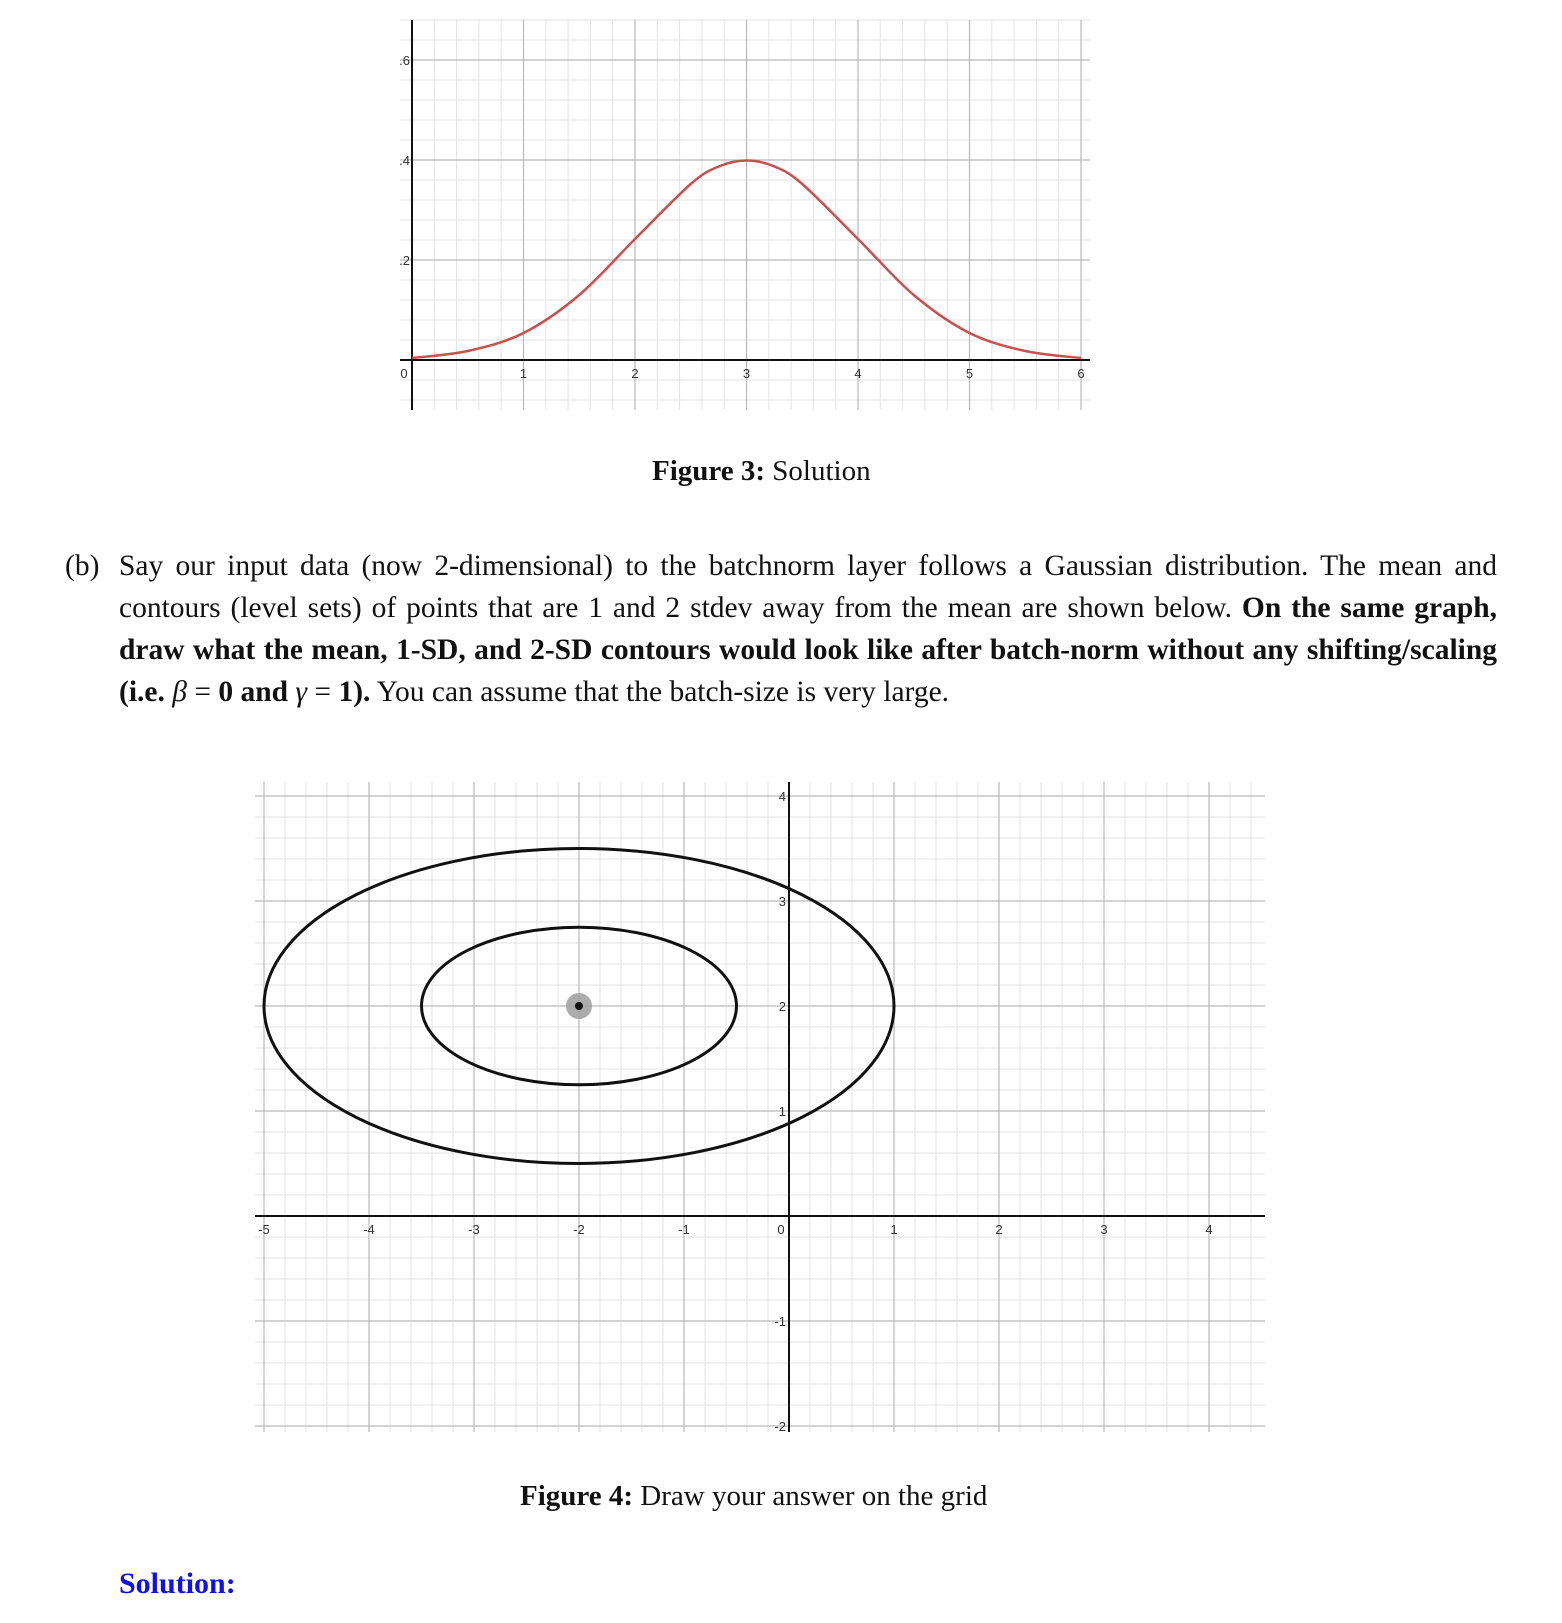 The height and width of the screenshot is (1623, 1562). Describe the element at coordinates (709, 471) in the screenshot. I see `figure-3-caption-label: Figure 3:` at that location.